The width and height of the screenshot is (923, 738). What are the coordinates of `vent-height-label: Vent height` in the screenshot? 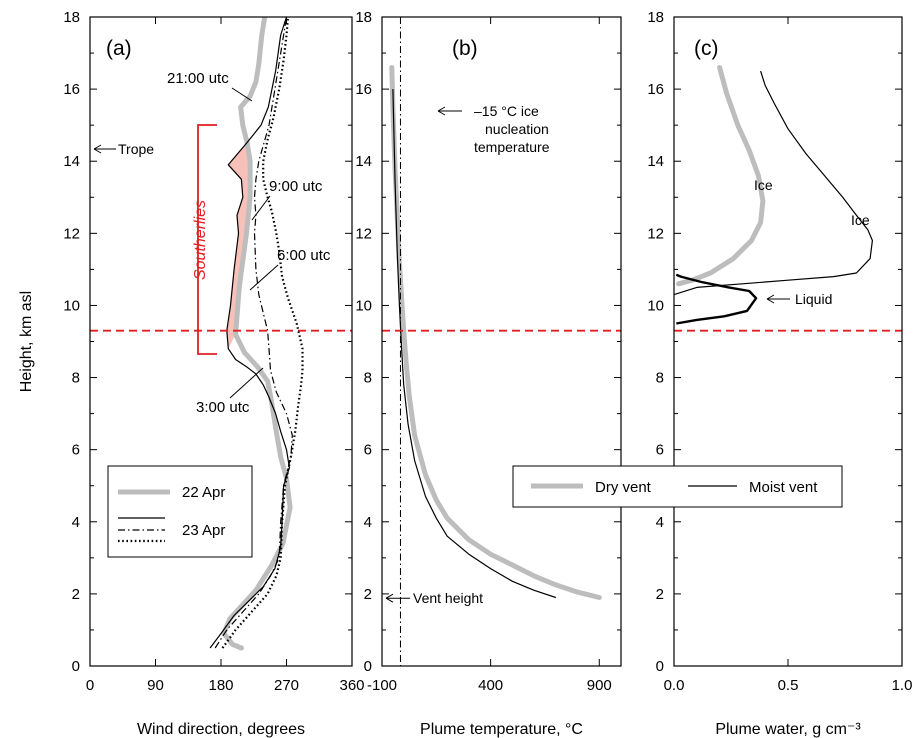 It's located at (448, 598).